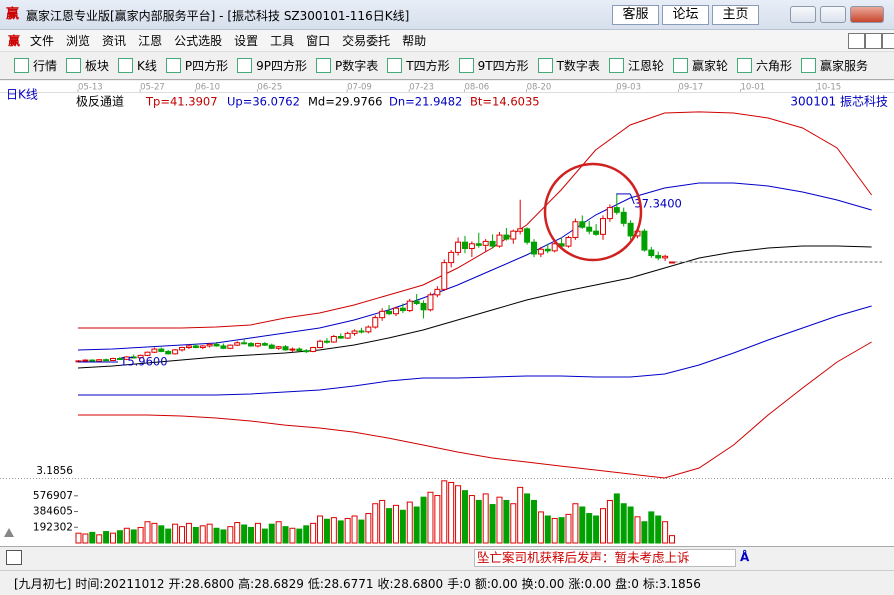 This screenshot has width=894, height=595. I want to click on ticker-icon: Å, so click(745, 557).